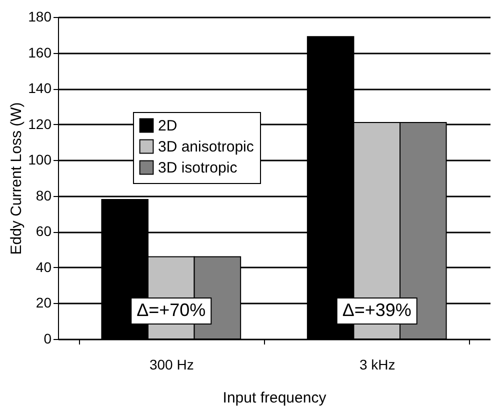  Describe the element at coordinates (40, 124) in the screenshot. I see `y-tick-label: 120` at that location.